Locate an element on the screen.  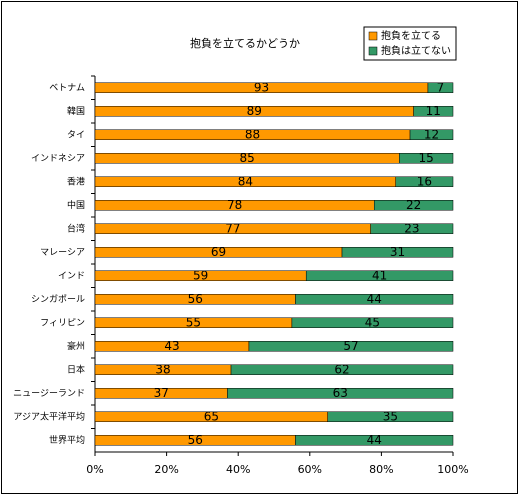
y-tick-label: 香港 is located at coordinates (76, 181).